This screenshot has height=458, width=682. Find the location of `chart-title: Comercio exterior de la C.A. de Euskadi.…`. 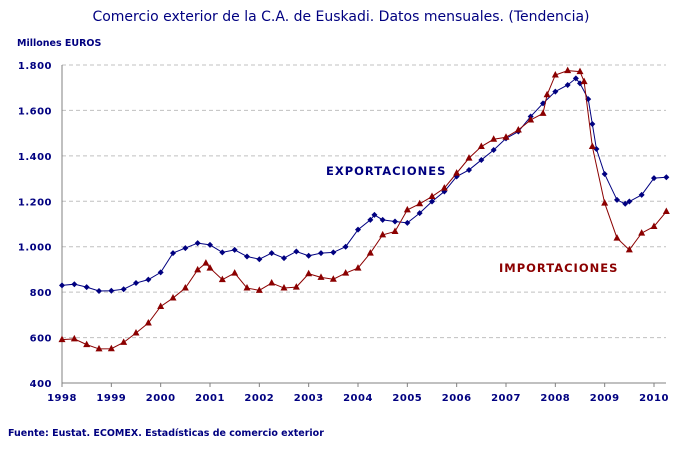

chart-title: Comercio exterior de la C.A. de Euskadi.… is located at coordinates (340, 17).